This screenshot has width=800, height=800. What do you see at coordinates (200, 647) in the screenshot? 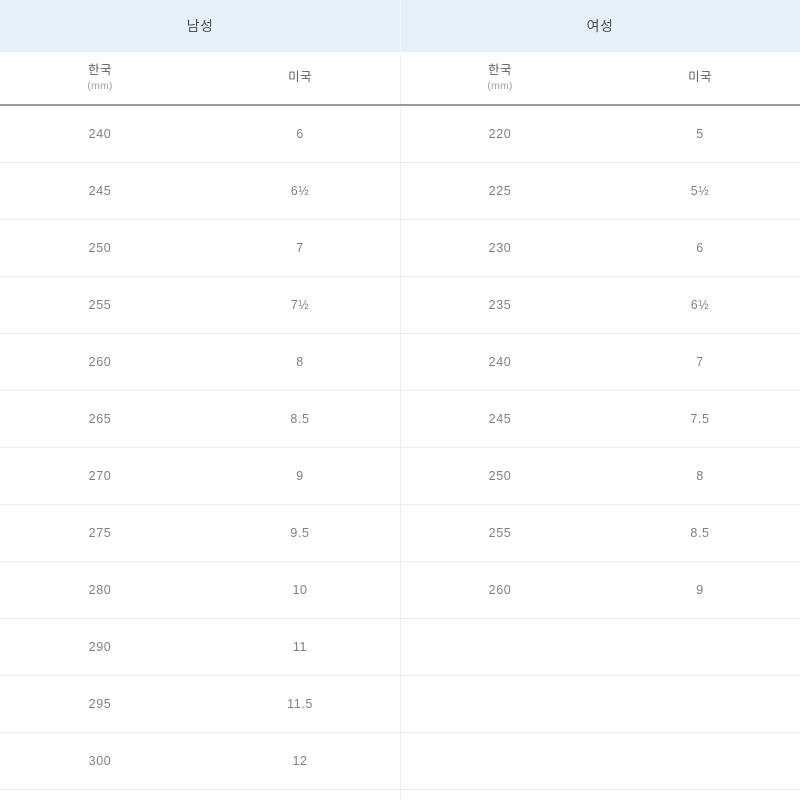
I see `table-row: 290 11` at bounding box center [200, 647].